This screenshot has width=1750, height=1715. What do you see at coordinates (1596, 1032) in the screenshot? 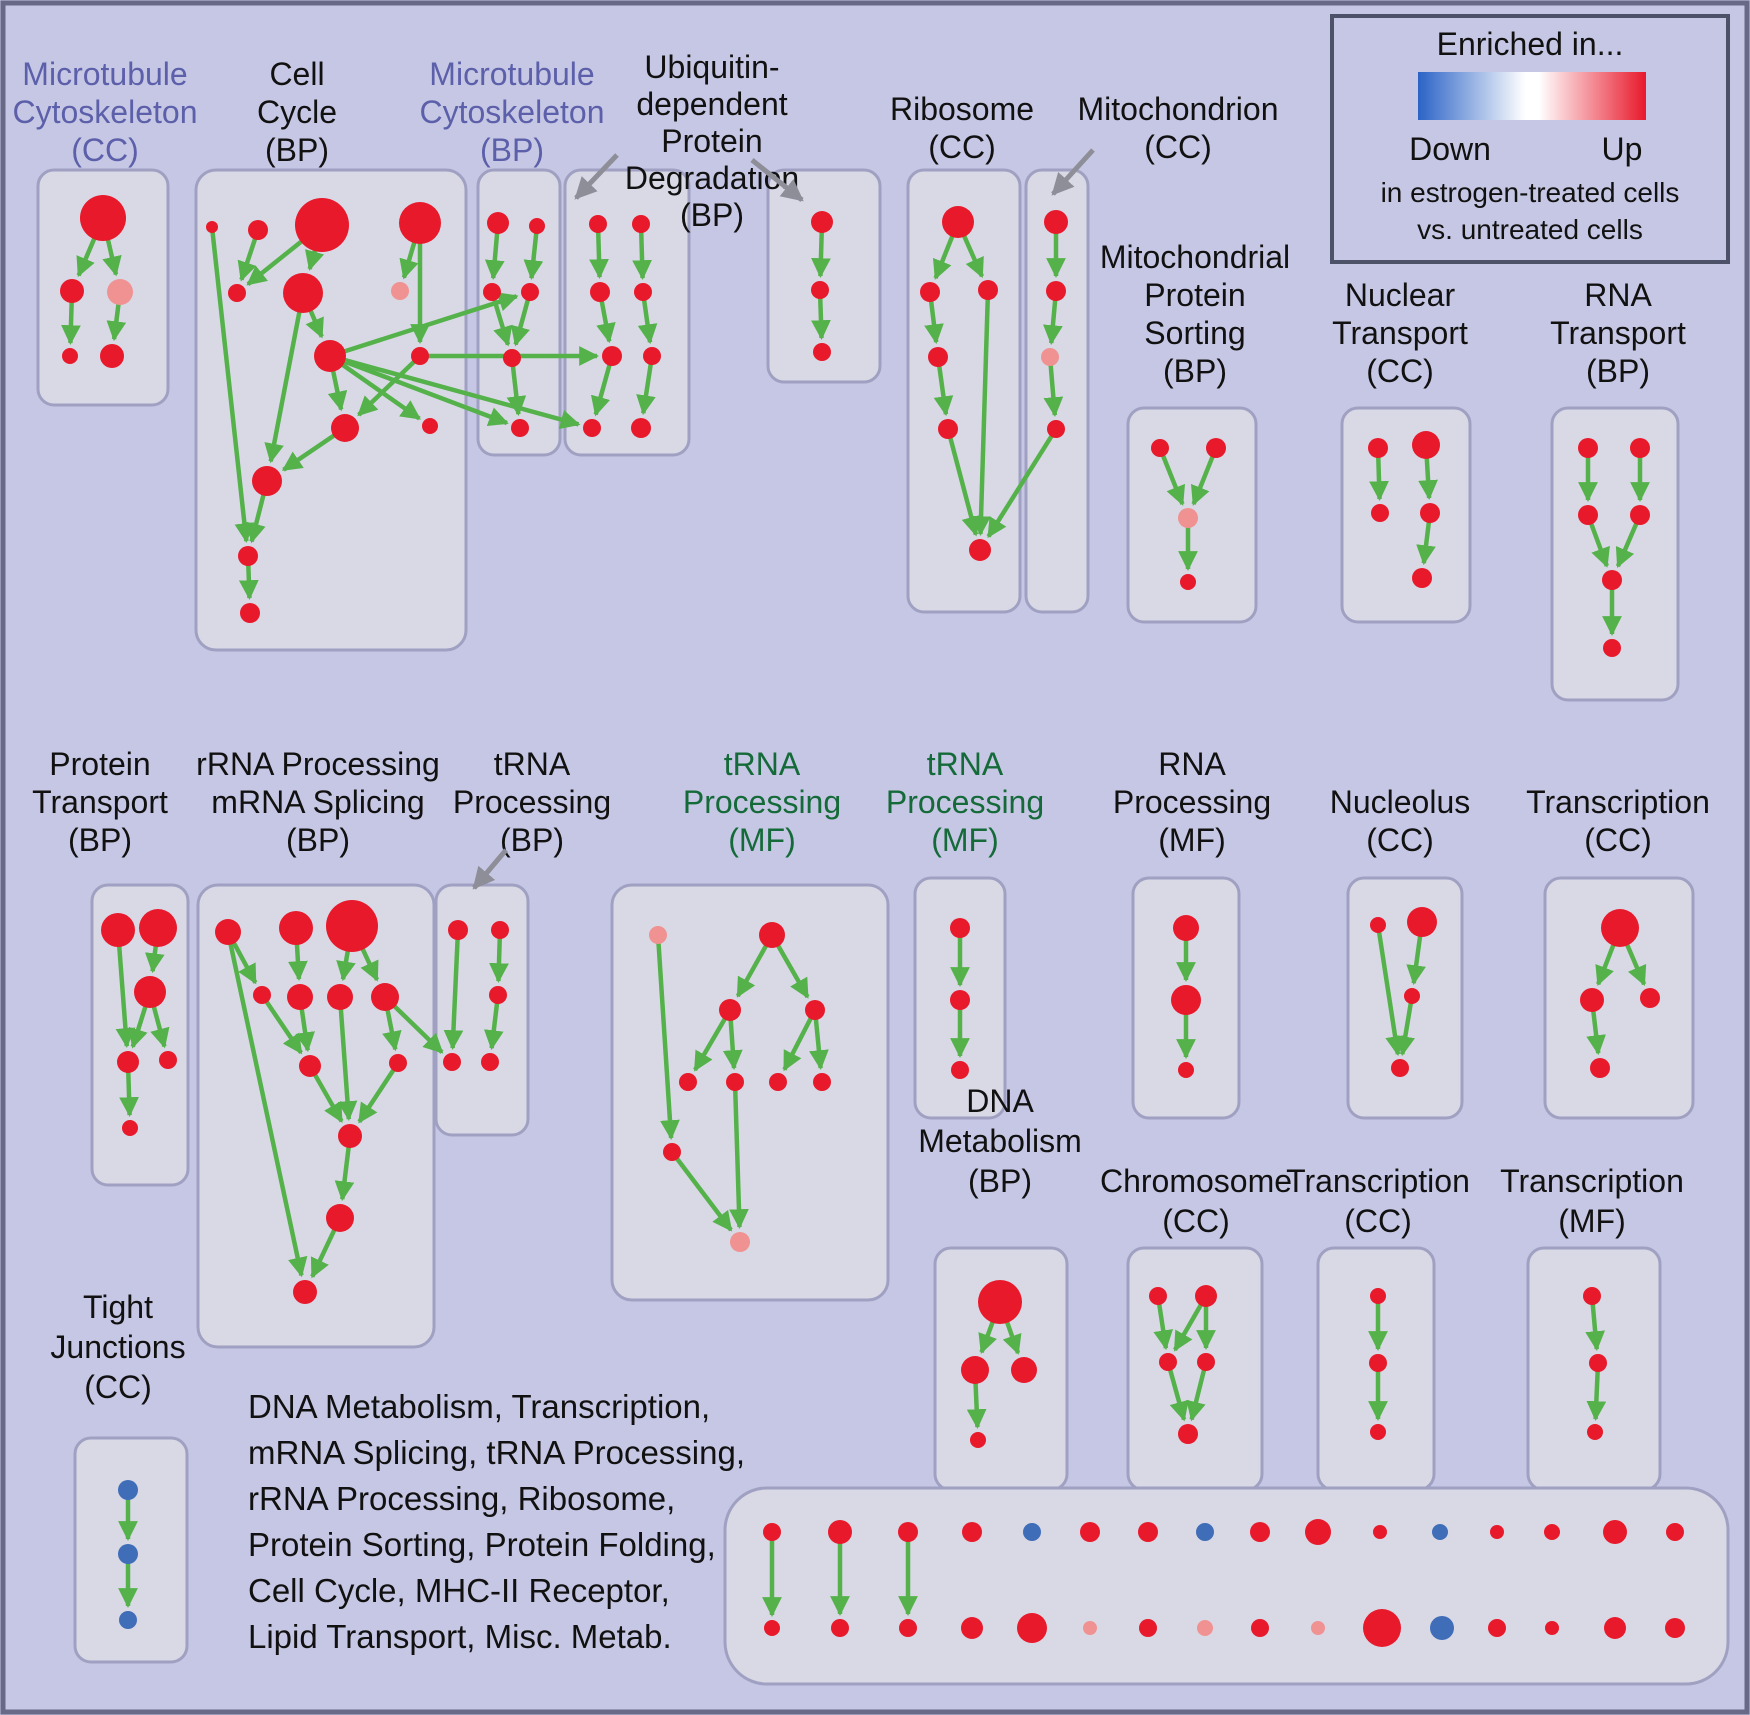
I see `edge-t2-t4` at bounding box center [1596, 1032].